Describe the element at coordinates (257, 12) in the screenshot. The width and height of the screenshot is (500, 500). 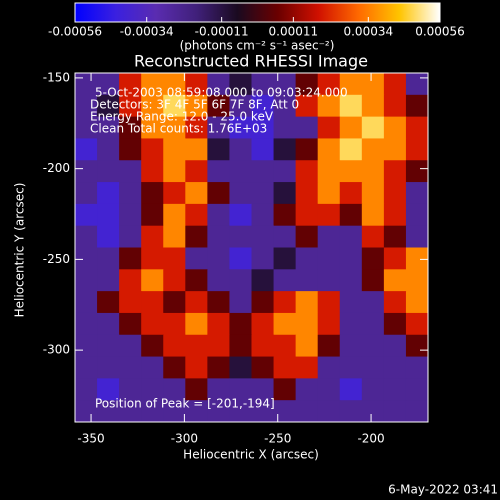
I see `colorbar` at that location.